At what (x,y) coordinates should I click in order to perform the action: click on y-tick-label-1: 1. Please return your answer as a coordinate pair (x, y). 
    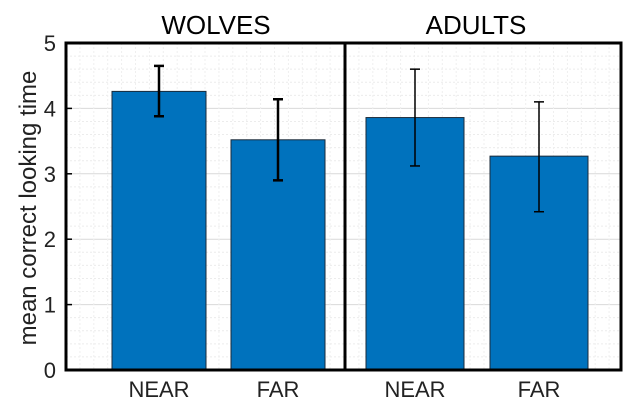
    Looking at the image, I should click on (50, 305).